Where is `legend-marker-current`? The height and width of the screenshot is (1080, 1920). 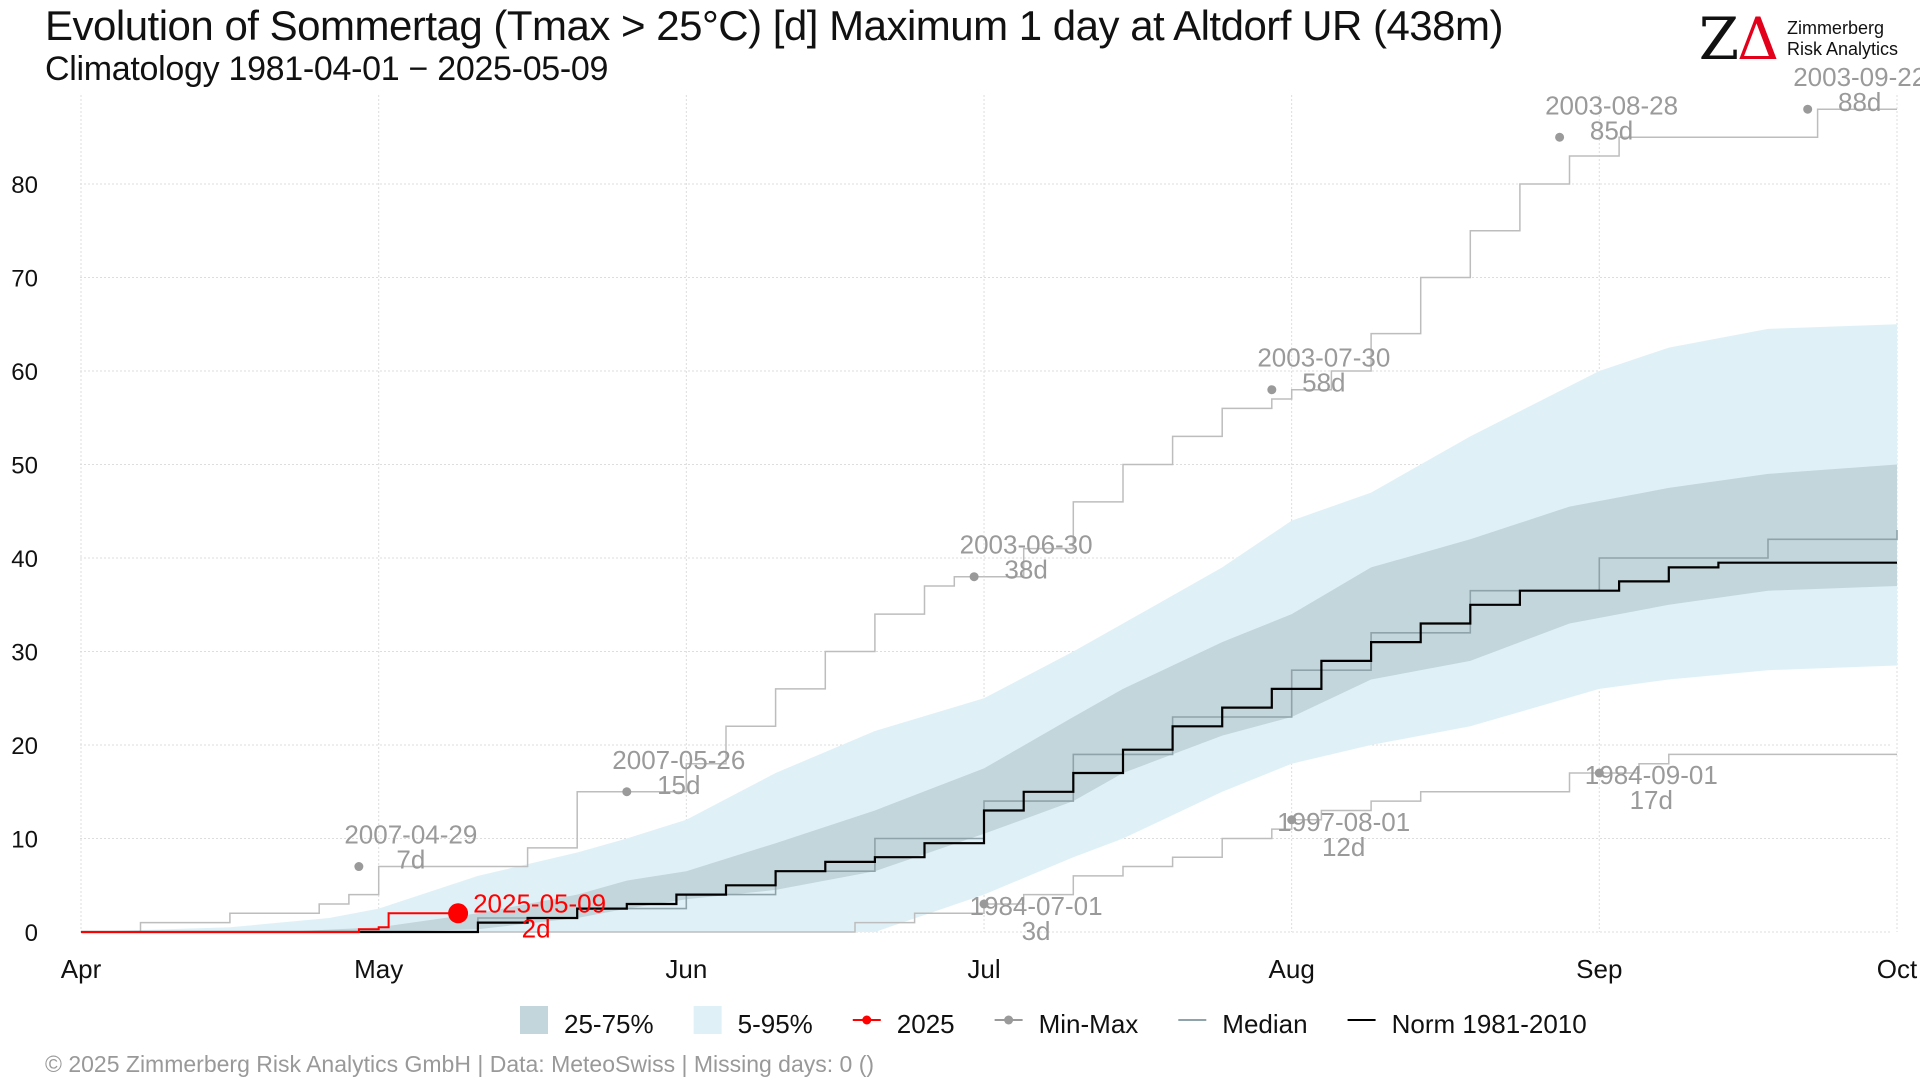
legend-marker-current is located at coordinates (867, 1020).